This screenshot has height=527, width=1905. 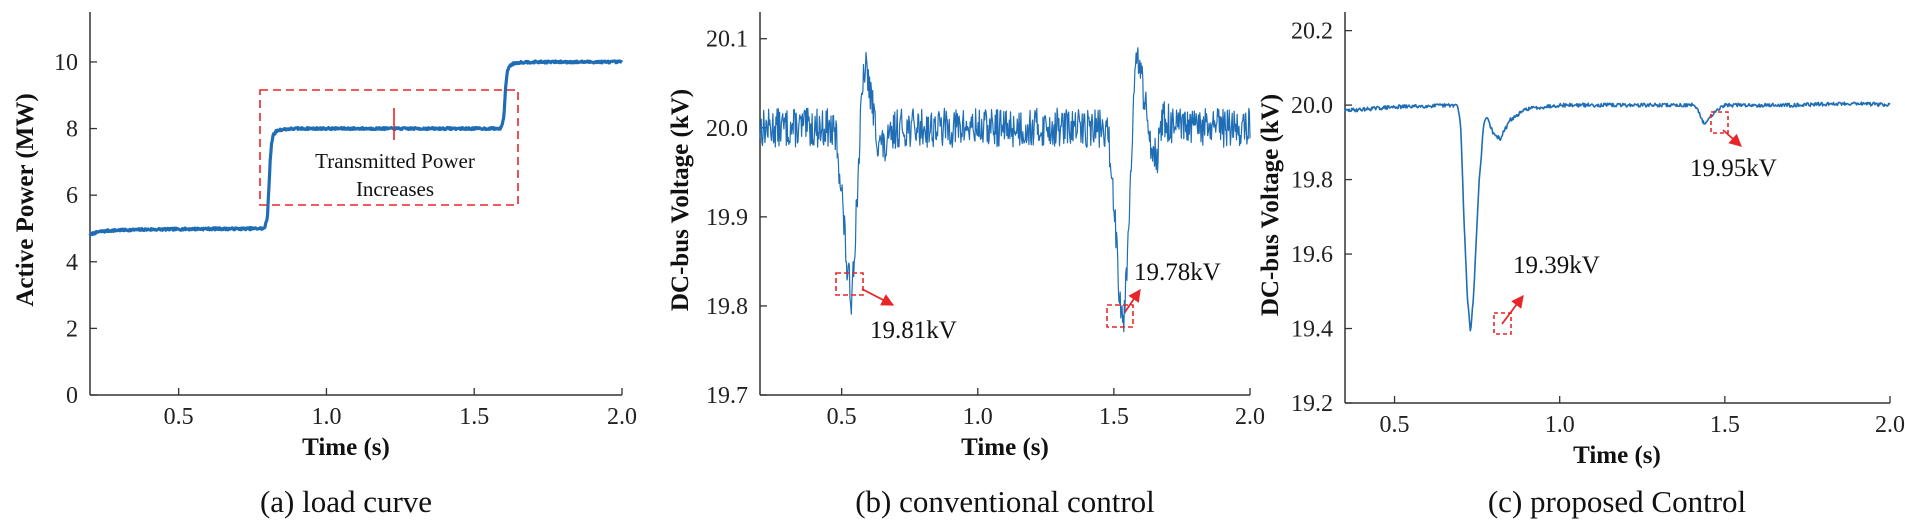 I want to click on y-tick-label: 8, so click(x=72, y=130).